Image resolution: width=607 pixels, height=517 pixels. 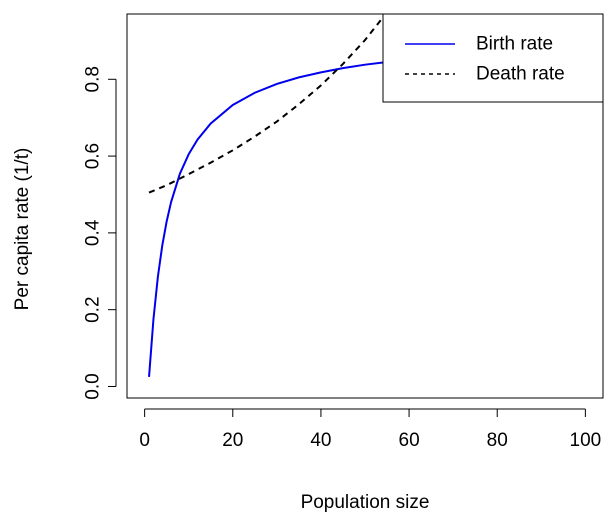 What do you see at coordinates (409, 440) in the screenshot?
I see `x-tick-label: 60` at bounding box center [409, 440].